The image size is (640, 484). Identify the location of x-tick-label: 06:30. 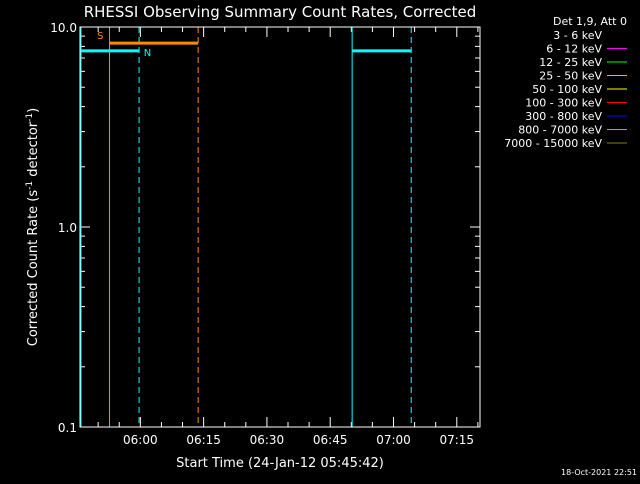
(267, 440).